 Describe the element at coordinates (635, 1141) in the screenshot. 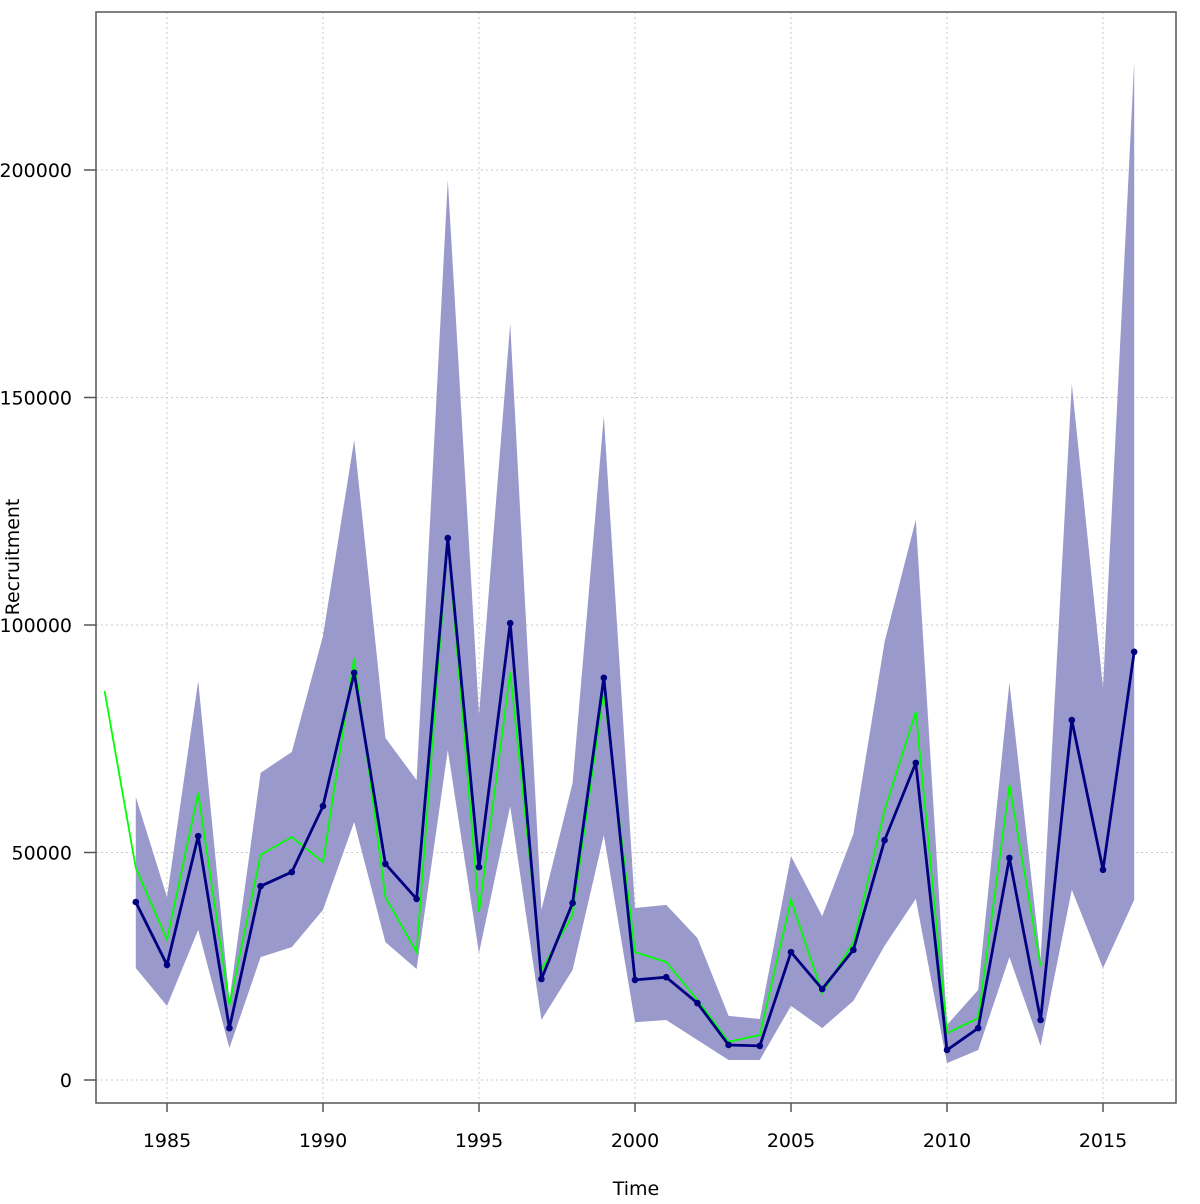

I see `x-tick-label: 2000` at that location.